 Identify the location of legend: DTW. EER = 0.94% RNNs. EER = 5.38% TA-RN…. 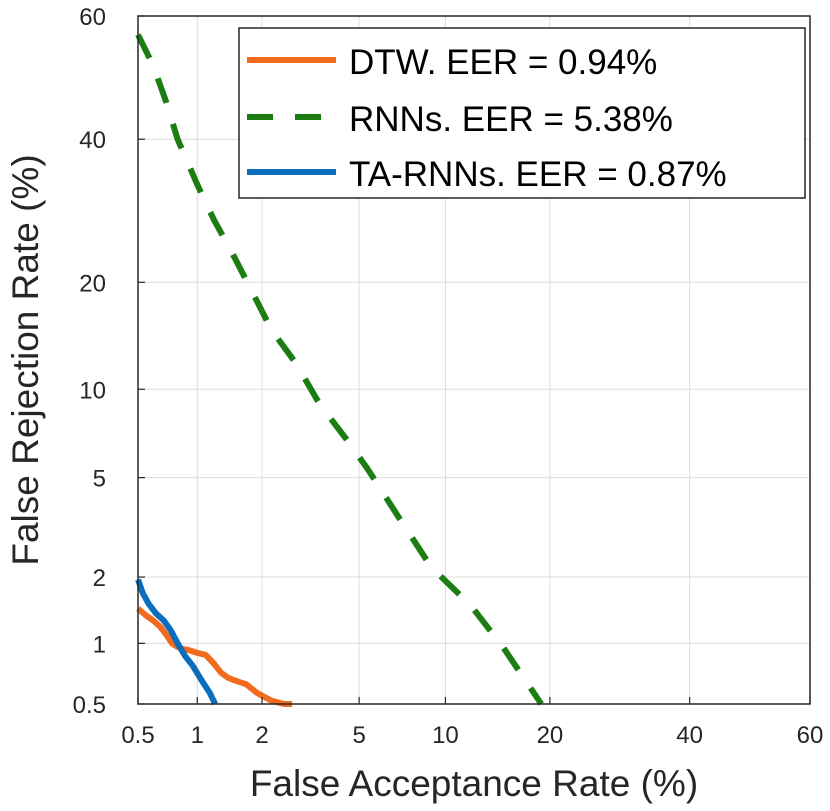
(522, 113).